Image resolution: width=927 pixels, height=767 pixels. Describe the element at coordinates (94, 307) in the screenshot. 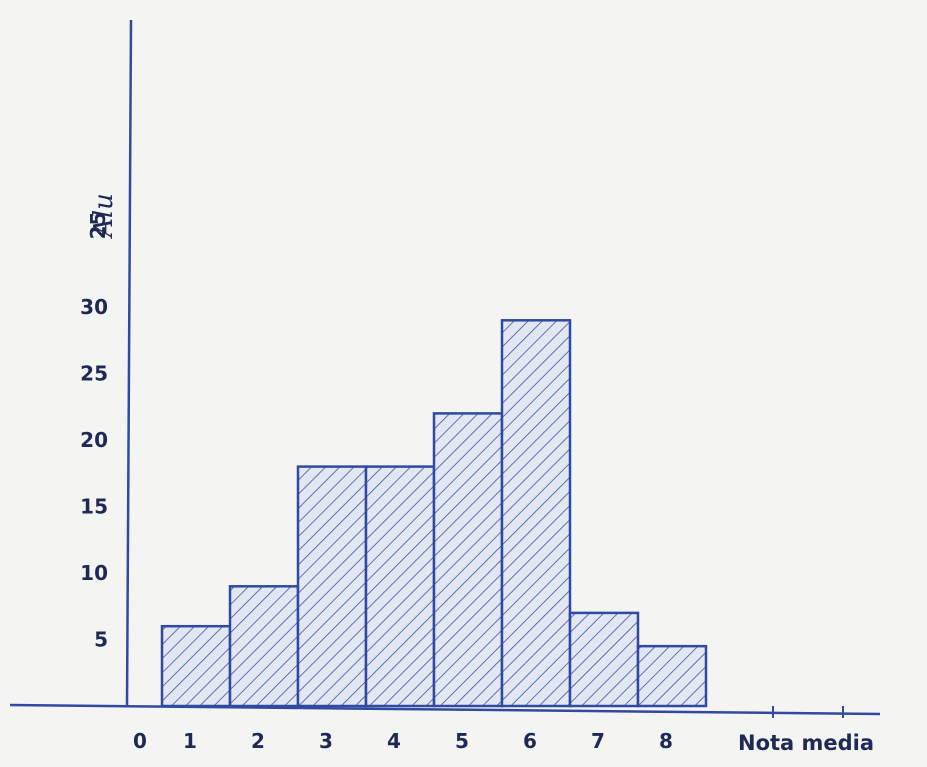

I see `y-tick-label-30: 30` at that location.